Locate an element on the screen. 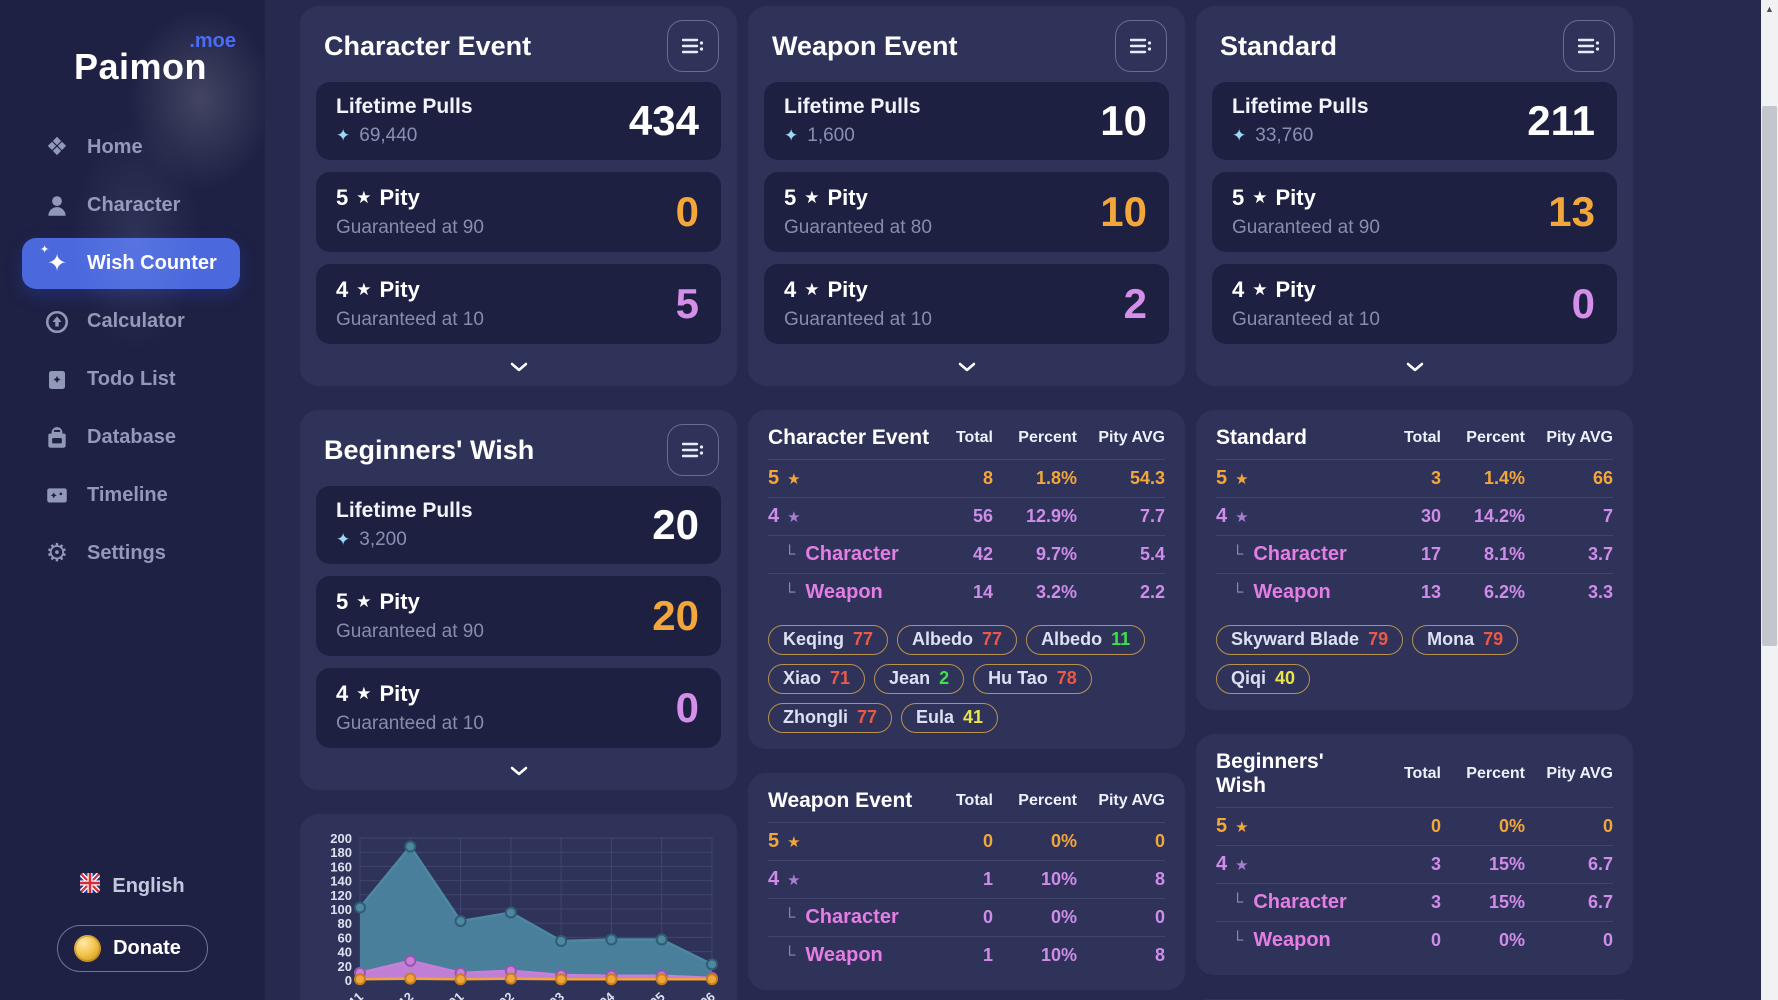 Image resolution: width=1778 pixels, height=1000 pixels. svg-text: 0 is located at coordinates (348, 980).